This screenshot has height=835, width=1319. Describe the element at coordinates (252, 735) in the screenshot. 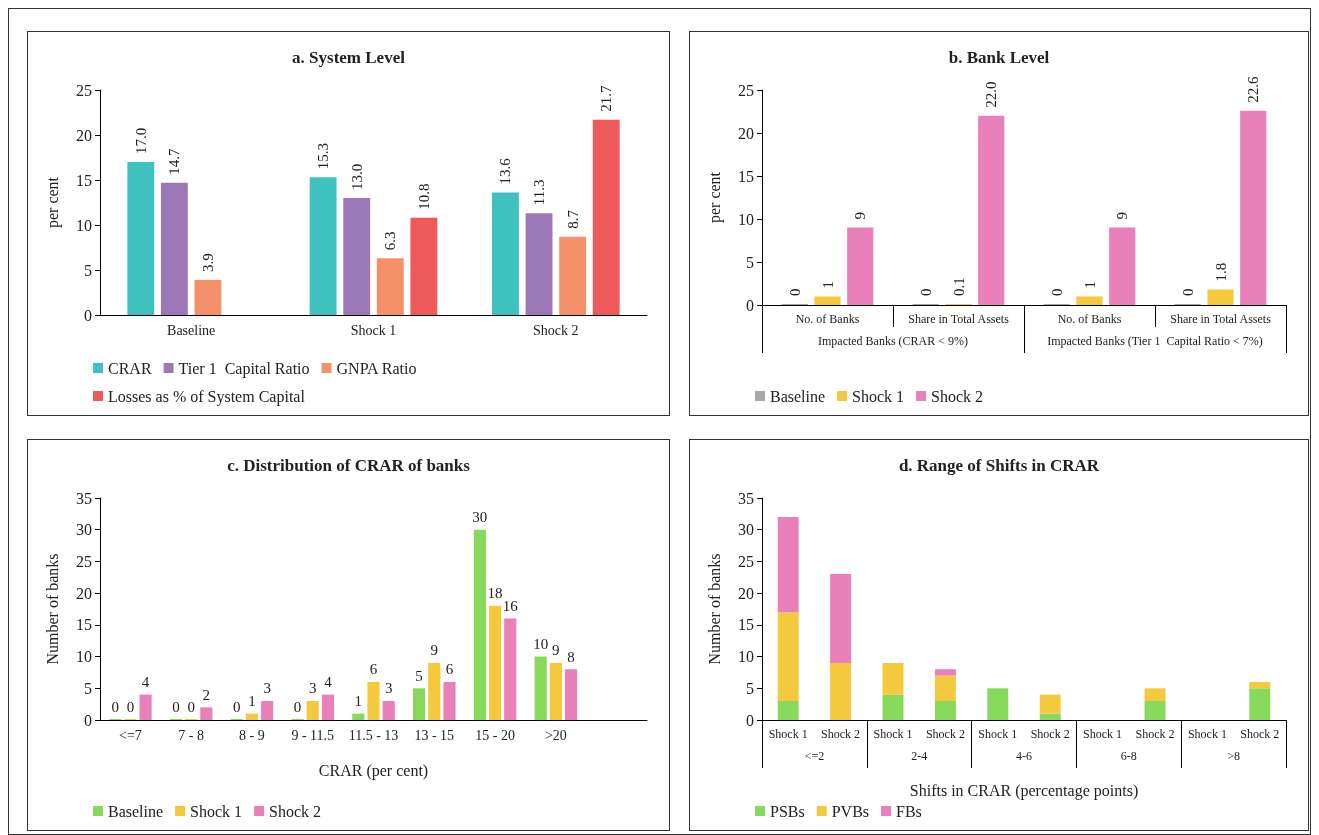

I see `x-tick-label: 8 - 9` at that location.